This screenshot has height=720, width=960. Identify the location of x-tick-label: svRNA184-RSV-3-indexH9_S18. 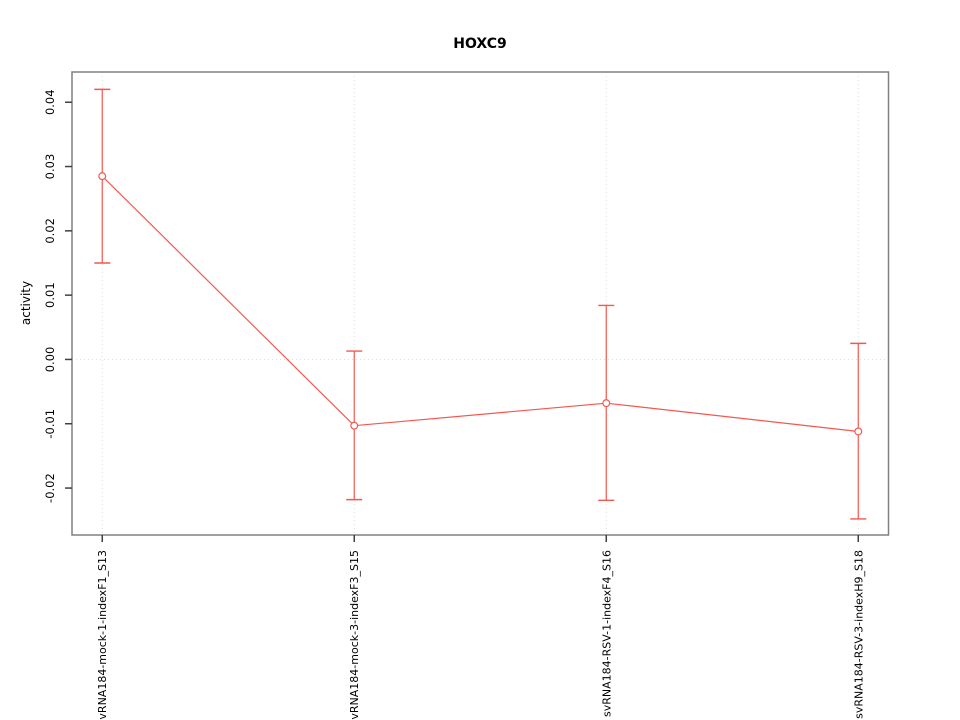
(858, 634).